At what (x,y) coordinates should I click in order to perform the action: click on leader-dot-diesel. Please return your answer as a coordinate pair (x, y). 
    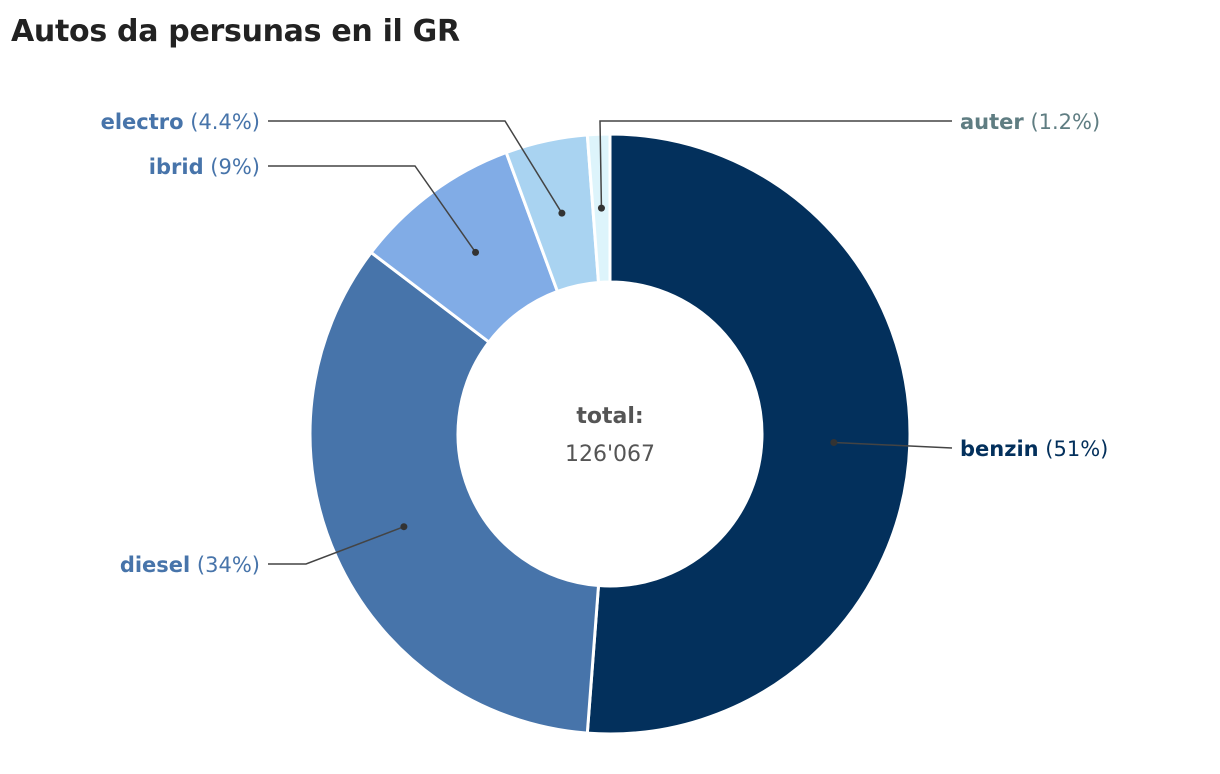
    Looking at the image, I should click on (404, 527).